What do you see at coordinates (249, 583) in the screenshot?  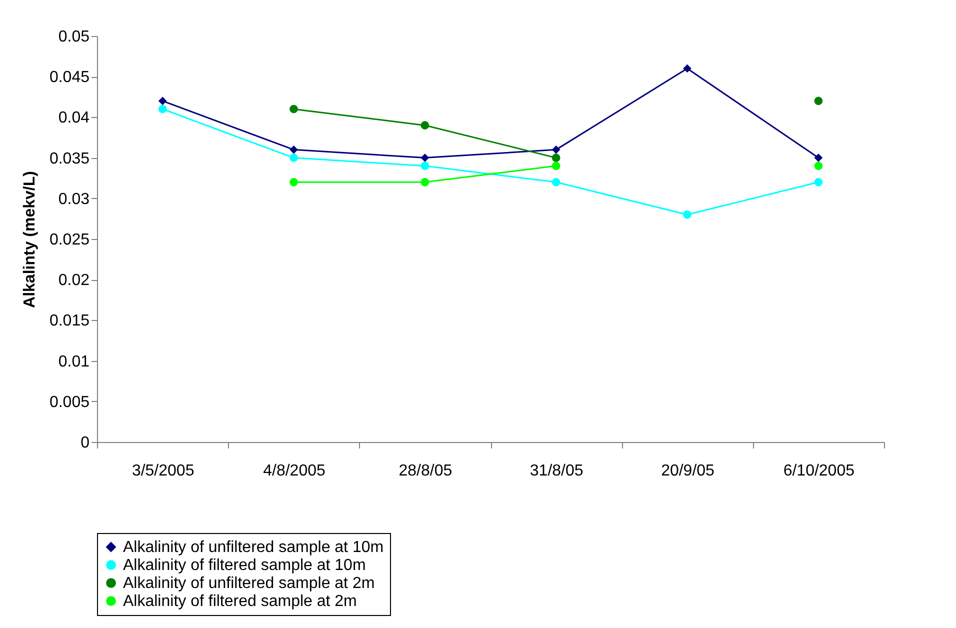 I see `legend-label: Alkalinity of unfiltered sample at 2m` at bounding box center [249, 583].